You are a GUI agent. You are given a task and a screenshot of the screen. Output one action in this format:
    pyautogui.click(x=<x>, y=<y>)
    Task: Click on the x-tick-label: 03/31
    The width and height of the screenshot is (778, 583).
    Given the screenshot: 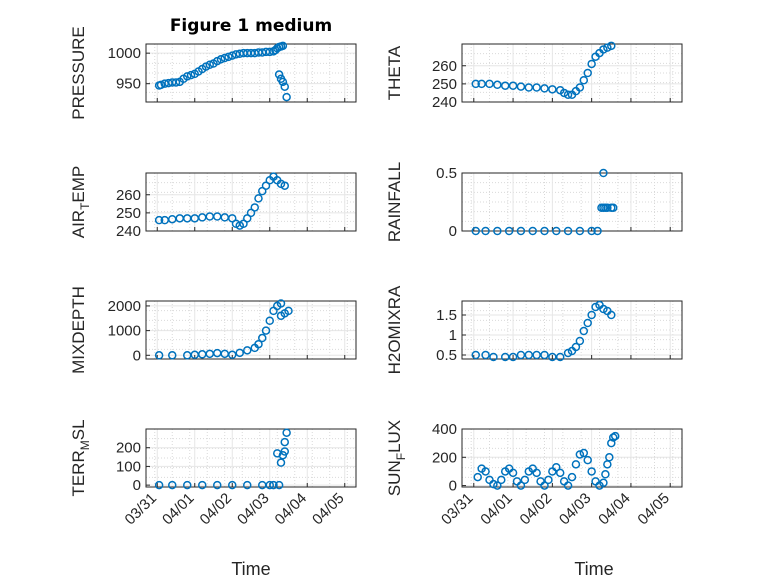 What is the action you would take?
    pyautogui.click(x=457, y=509)
    